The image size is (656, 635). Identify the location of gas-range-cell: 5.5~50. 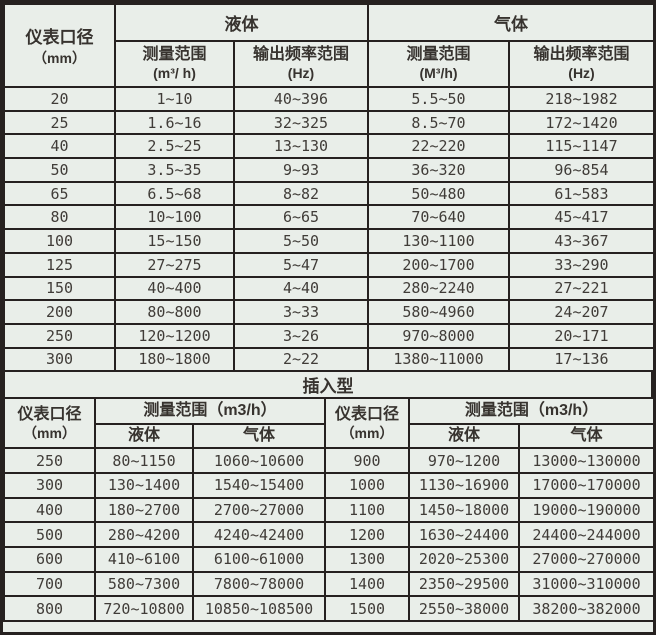
(438, 99).